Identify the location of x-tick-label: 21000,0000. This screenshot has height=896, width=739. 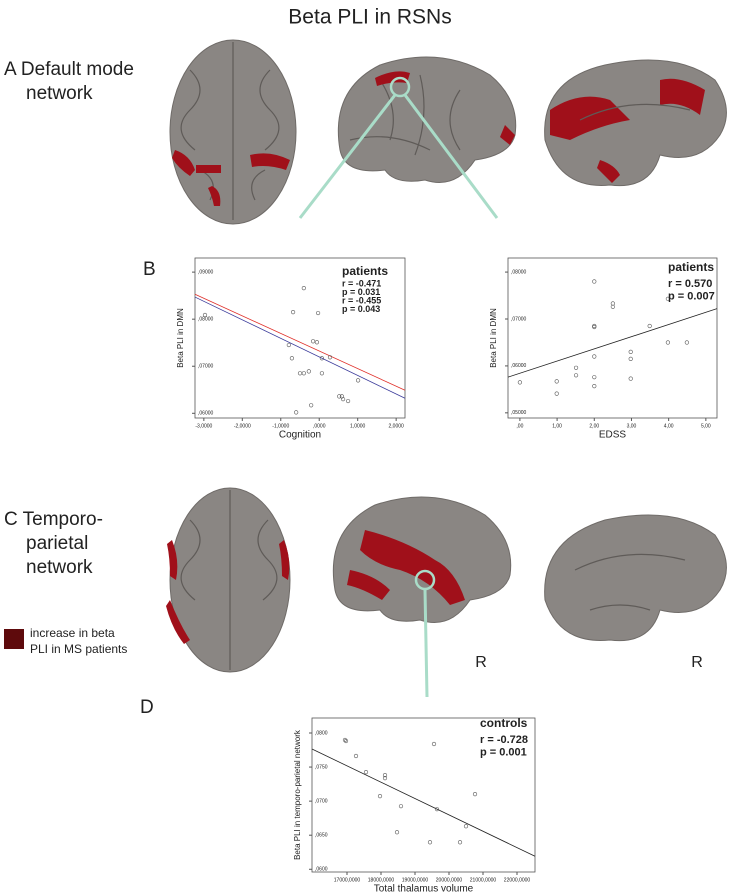
(483, 880).